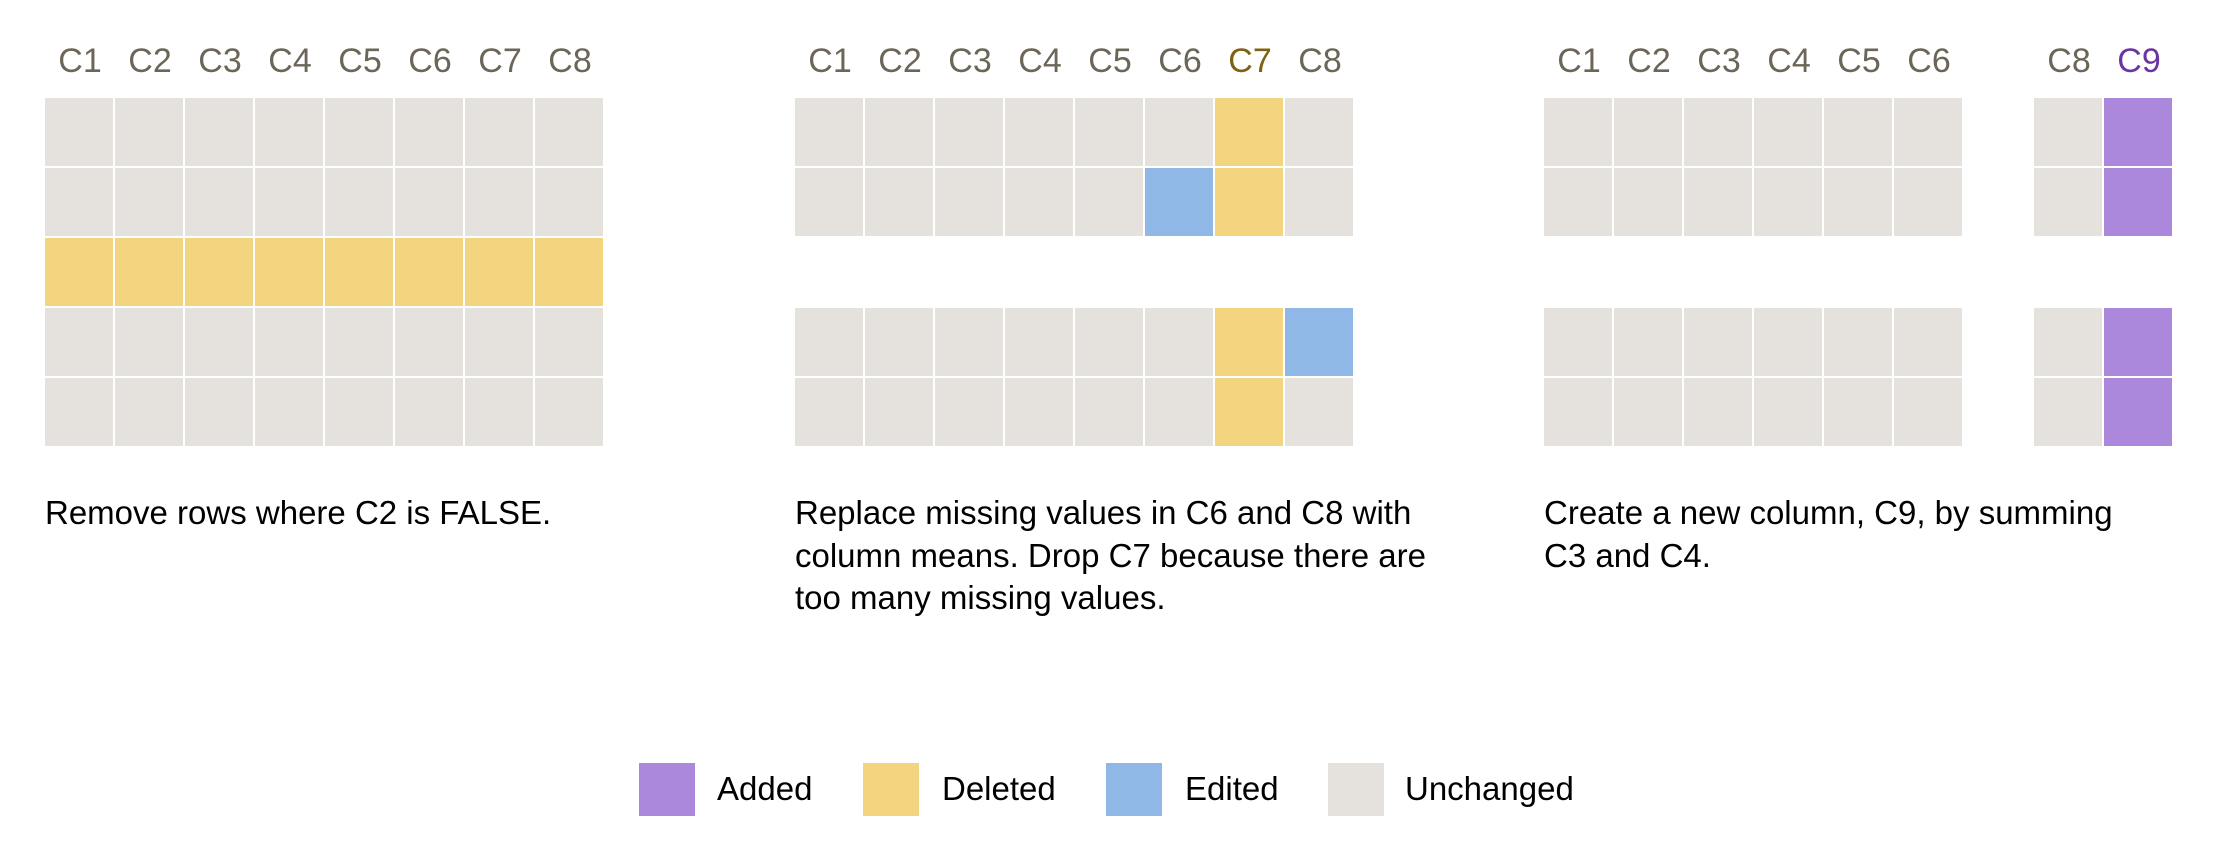 The height and width of the screenshot is (852, 2224). Describe the element at coordinates (1109, 132) in the screenshot. I see `cell-r1-c5` at that location.